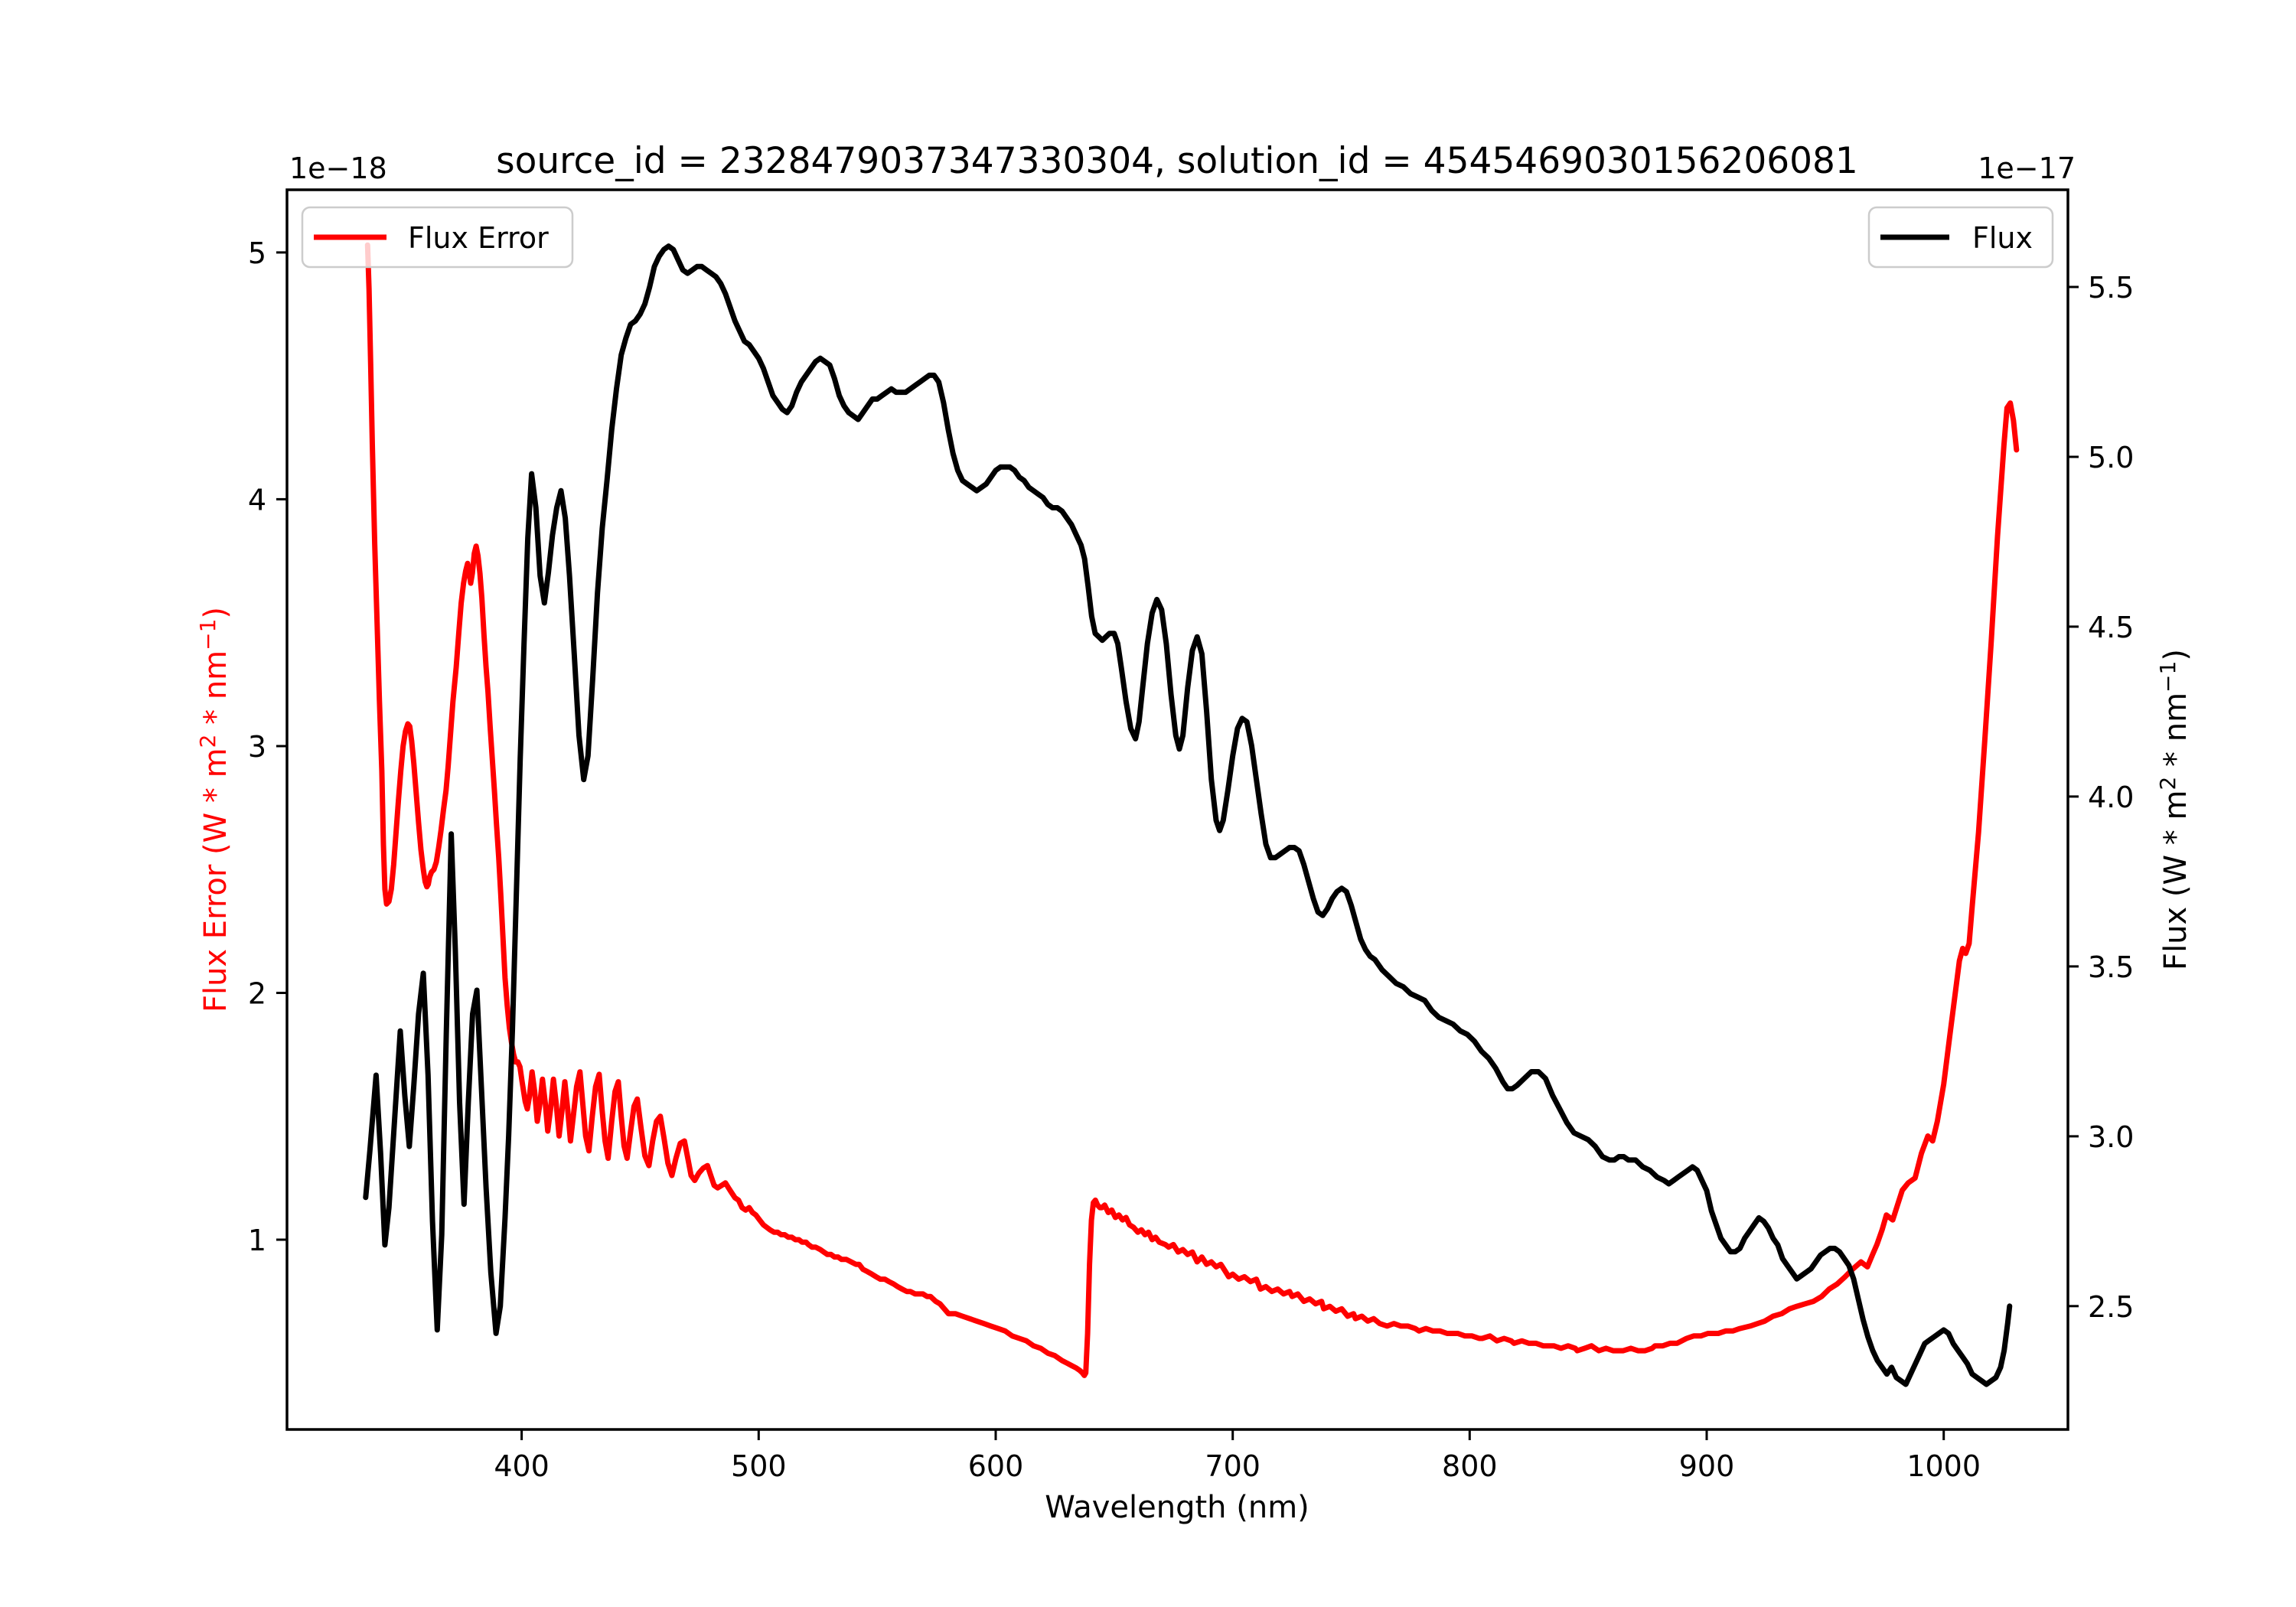  What do you see at coordinates (2175, 735) in the screenshot?
I see `right-y-label-mid: * nm` at bounding box center [2175, 735].